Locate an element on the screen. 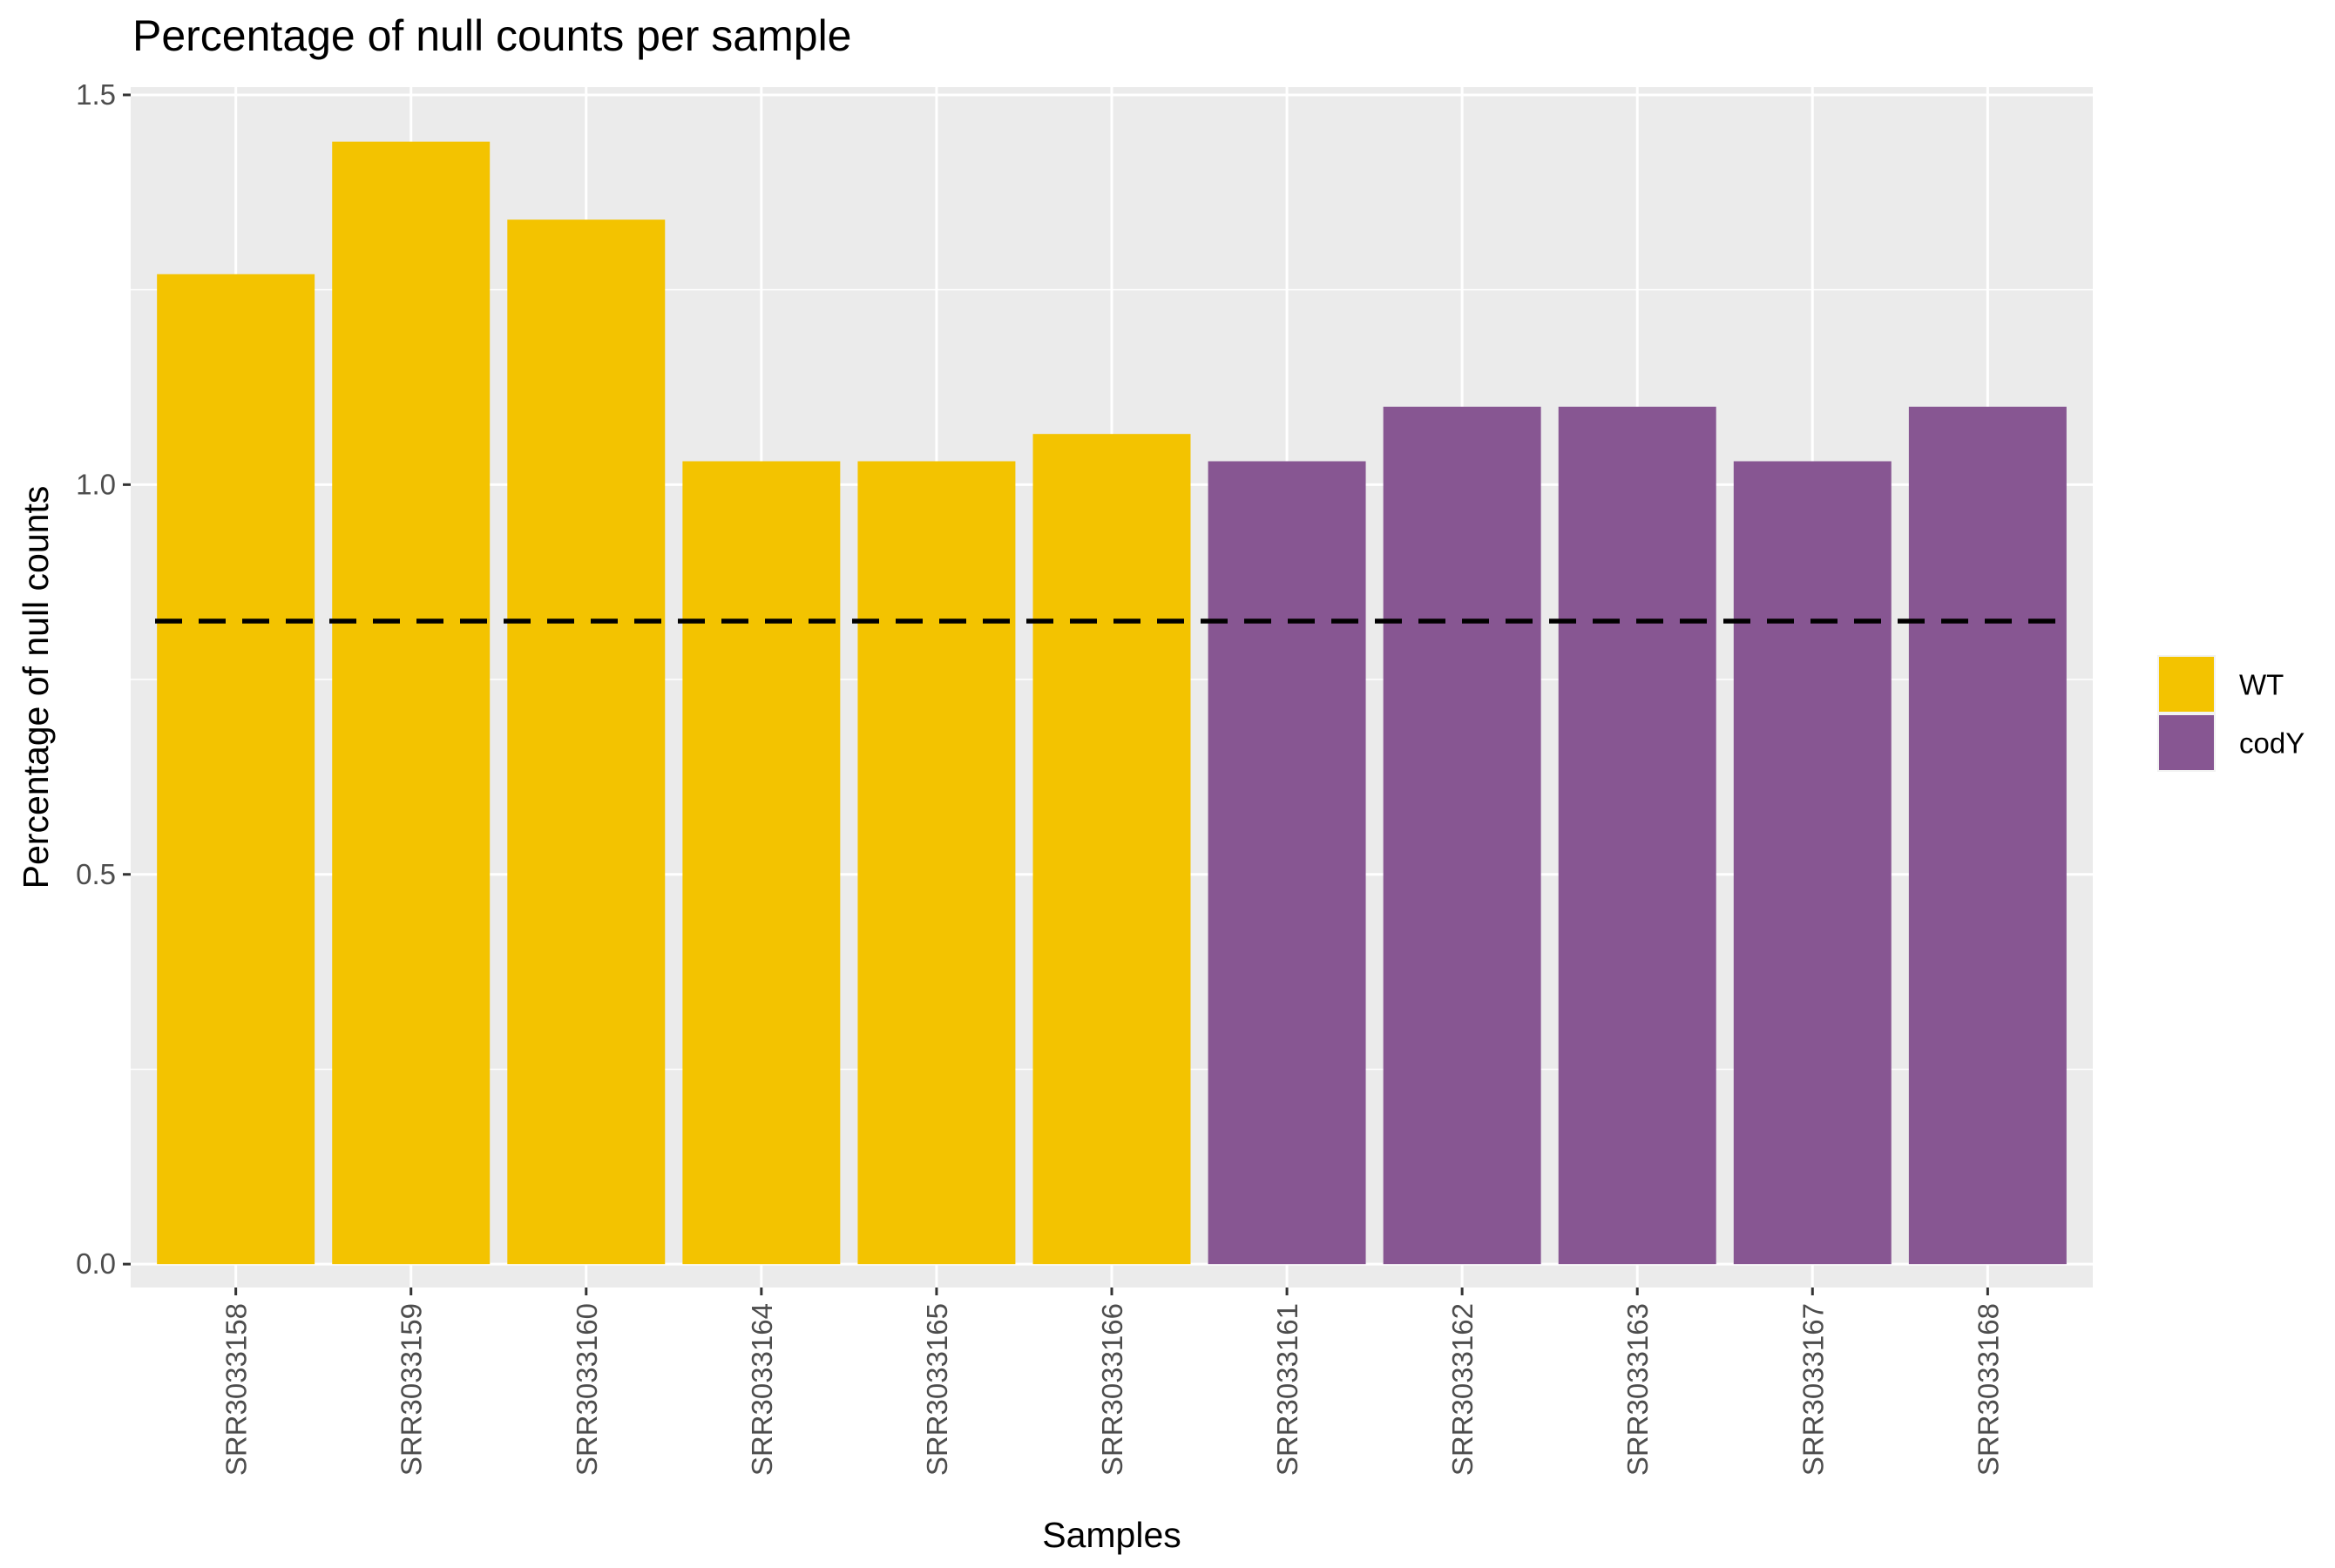 This screenshot has width=2335, height=1568. bar-SRR3033167 is located at coordinates (1813, 863).